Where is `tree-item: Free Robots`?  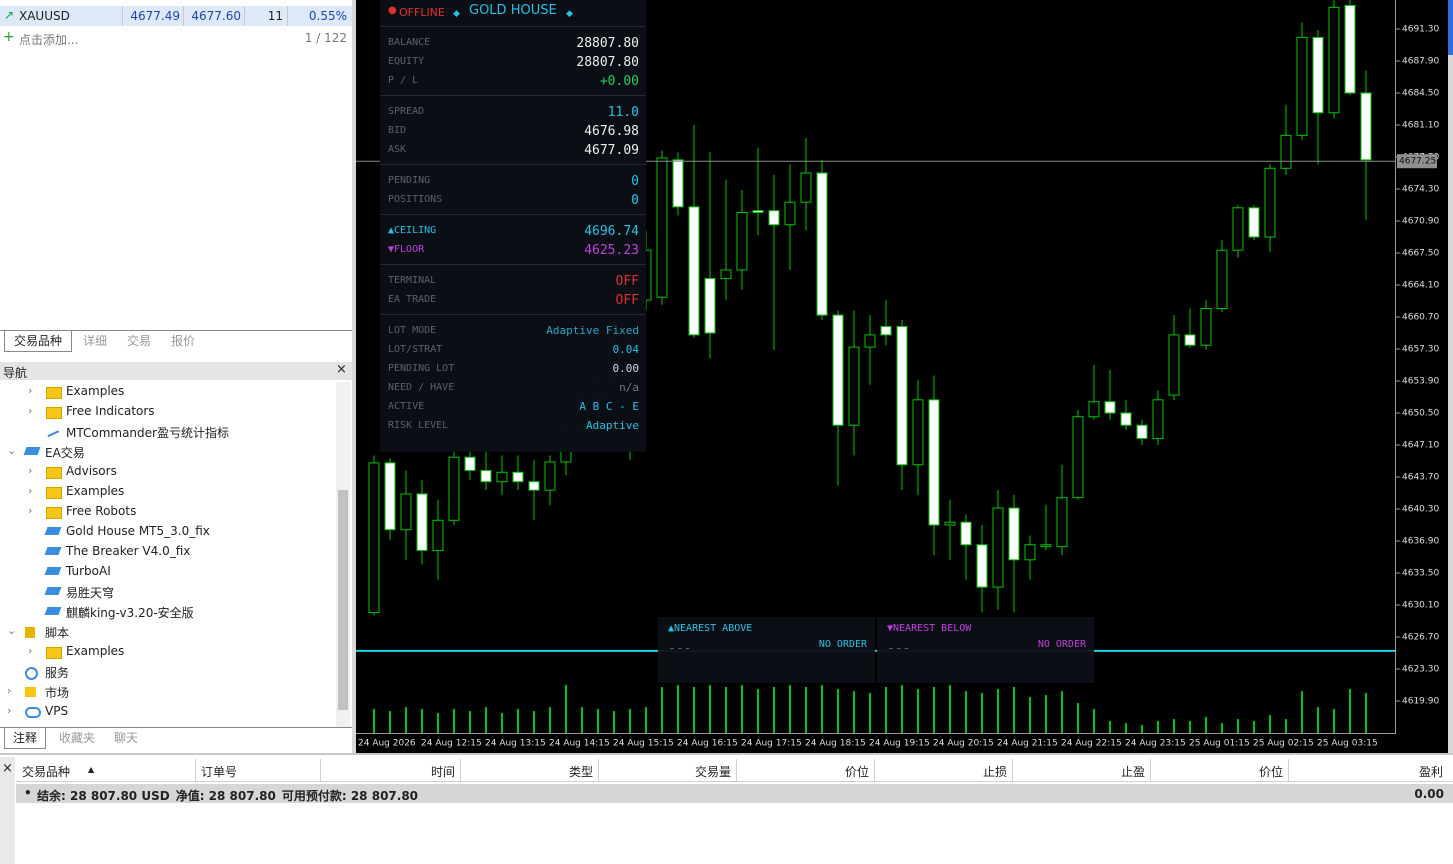 tree-item: Free Robots is located at coordinates (101, 511).